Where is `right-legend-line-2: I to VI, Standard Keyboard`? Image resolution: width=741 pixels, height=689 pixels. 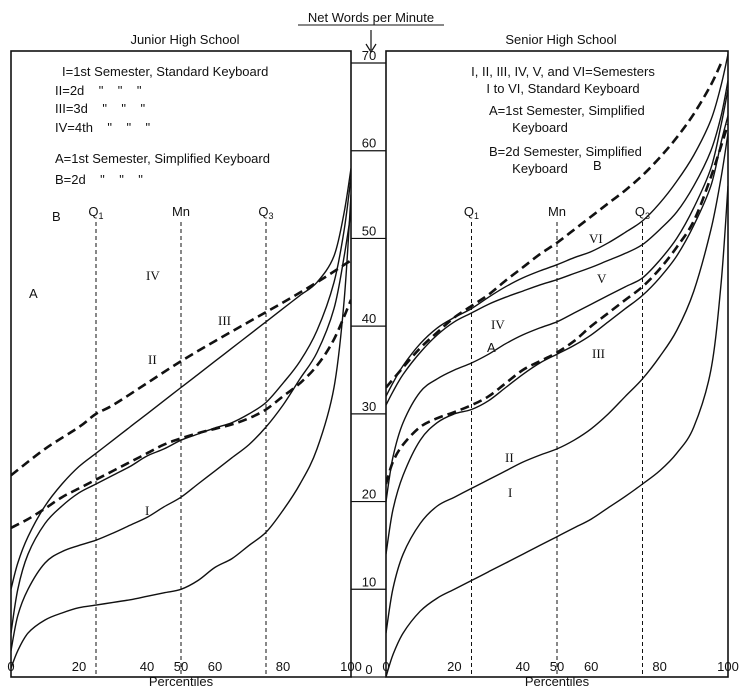 right-legend-line-2: I to VI, Standard Keyboard is located at coordinates (562, 88).